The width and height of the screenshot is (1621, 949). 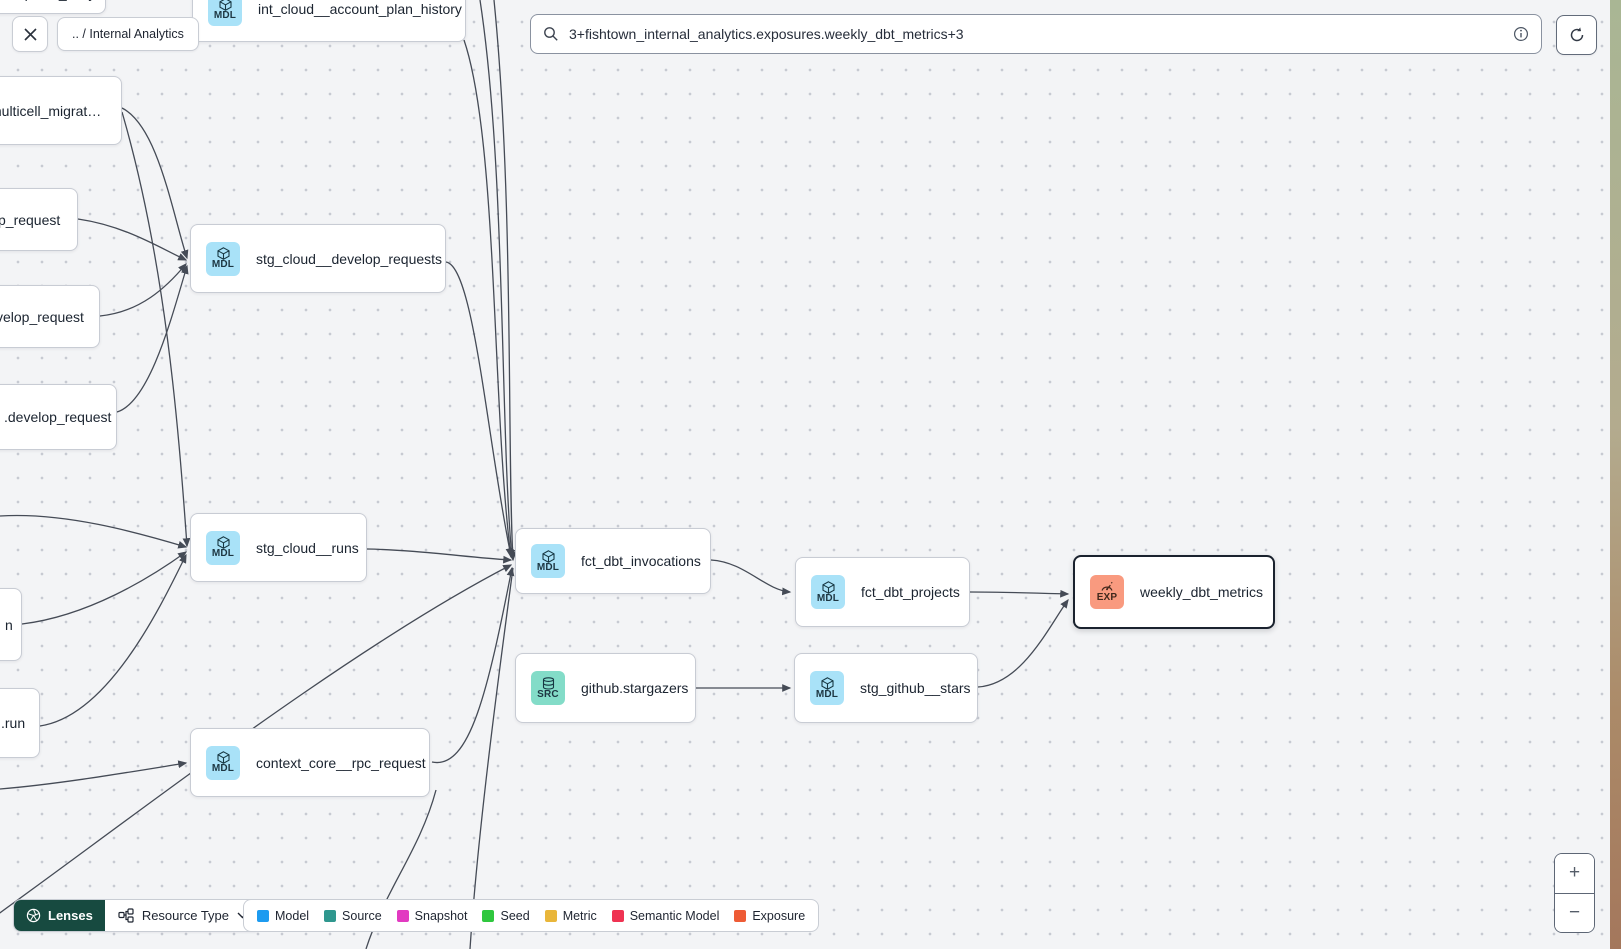 I want to click on close-button, so click(x=30, y=34).